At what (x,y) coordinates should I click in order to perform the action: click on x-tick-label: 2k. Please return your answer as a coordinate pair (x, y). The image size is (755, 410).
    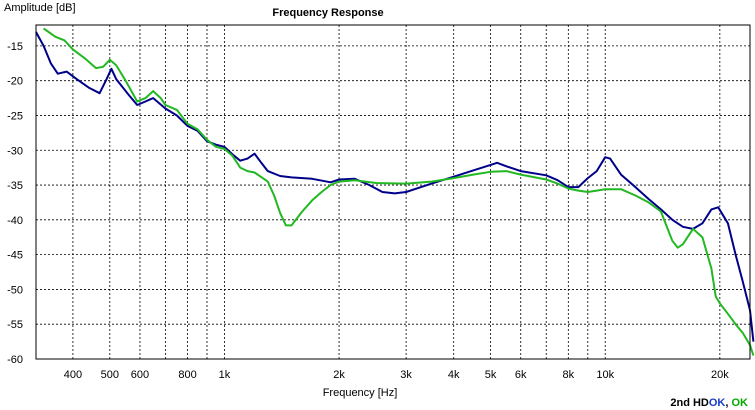
    Looking at the image, I should click on (339, 375).